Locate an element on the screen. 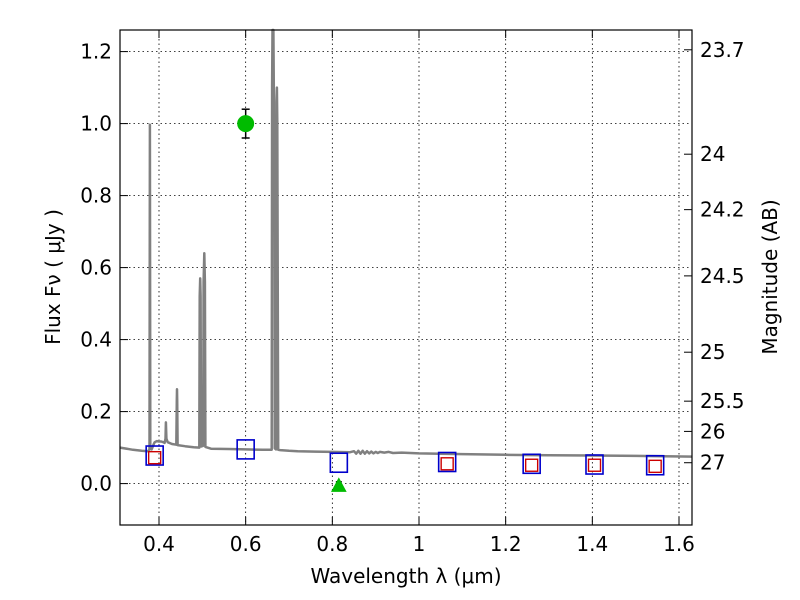 The width and height of the screenshot is (800, 600). upper-limit-triangle is located at coordinates (338, 484).